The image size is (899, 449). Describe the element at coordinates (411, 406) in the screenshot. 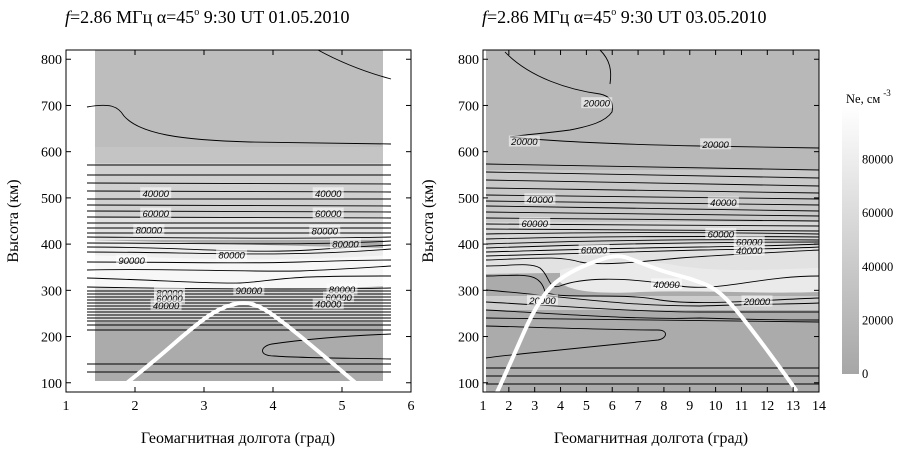

I see `left-x-tick-label: 6` at that location.